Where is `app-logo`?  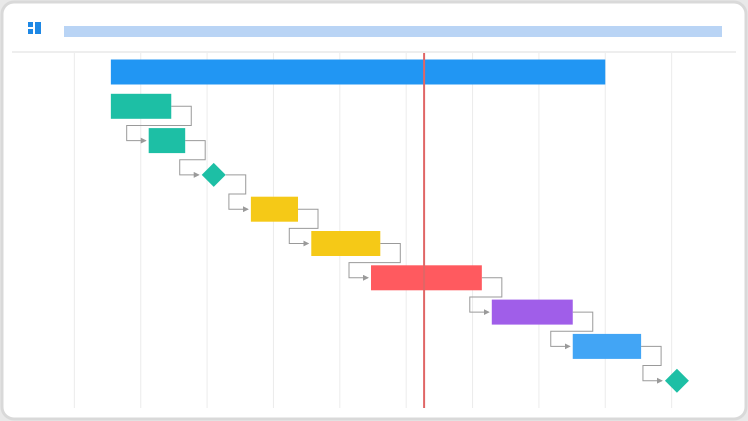
app-logo is located at coordinates (34, 28).